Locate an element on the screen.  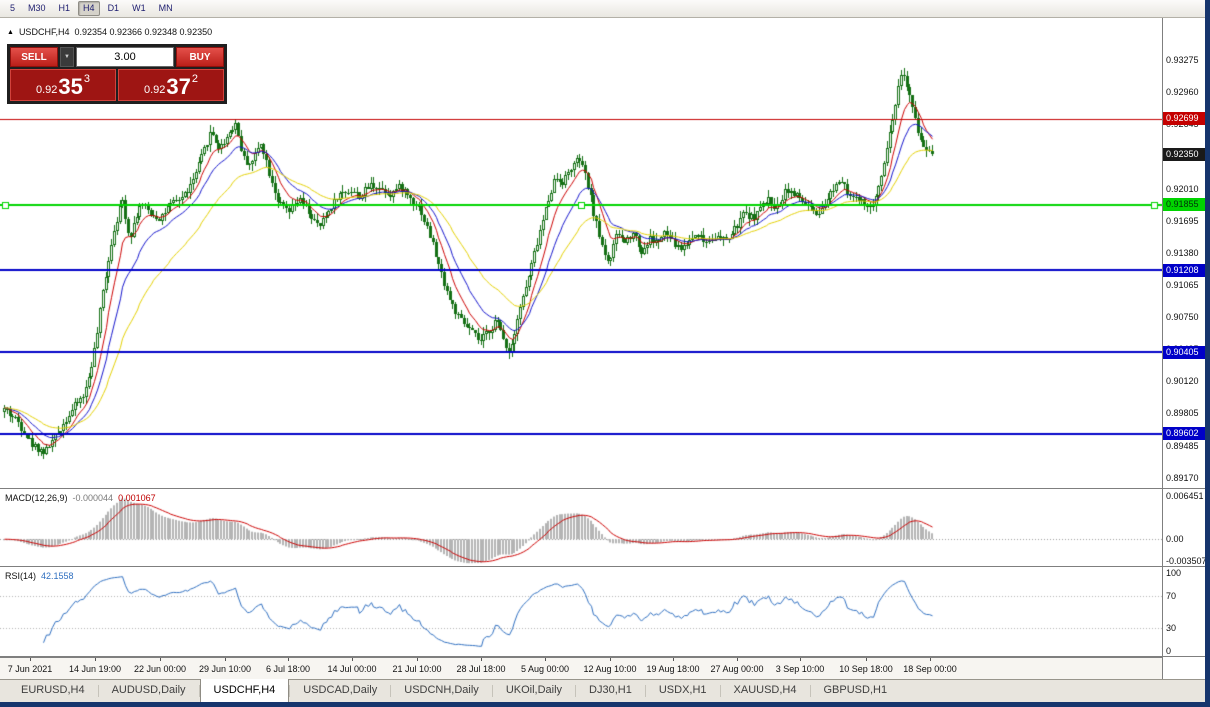
tab-dj30-h1: DJ30,H1 is located at coordinates (610, 690).